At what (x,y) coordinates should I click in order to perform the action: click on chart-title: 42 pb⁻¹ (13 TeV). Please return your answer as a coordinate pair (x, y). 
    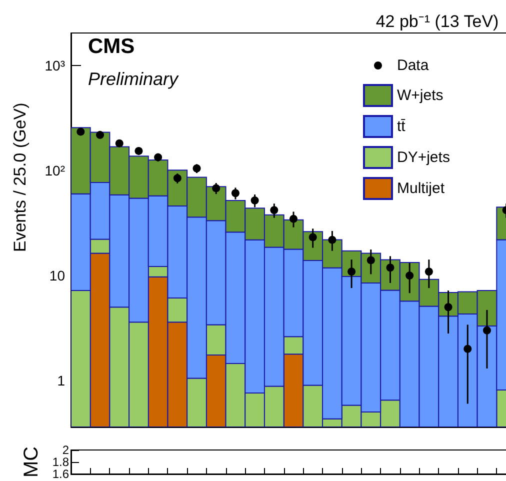
    Looking at the image, I should click on (437, 21).